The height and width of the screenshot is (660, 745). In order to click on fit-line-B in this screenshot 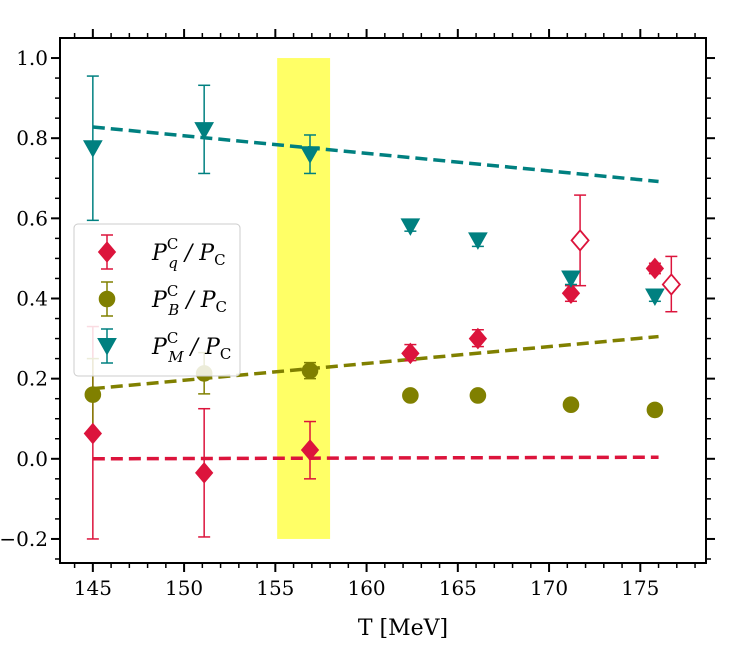, I will do `click(375, 362)`.